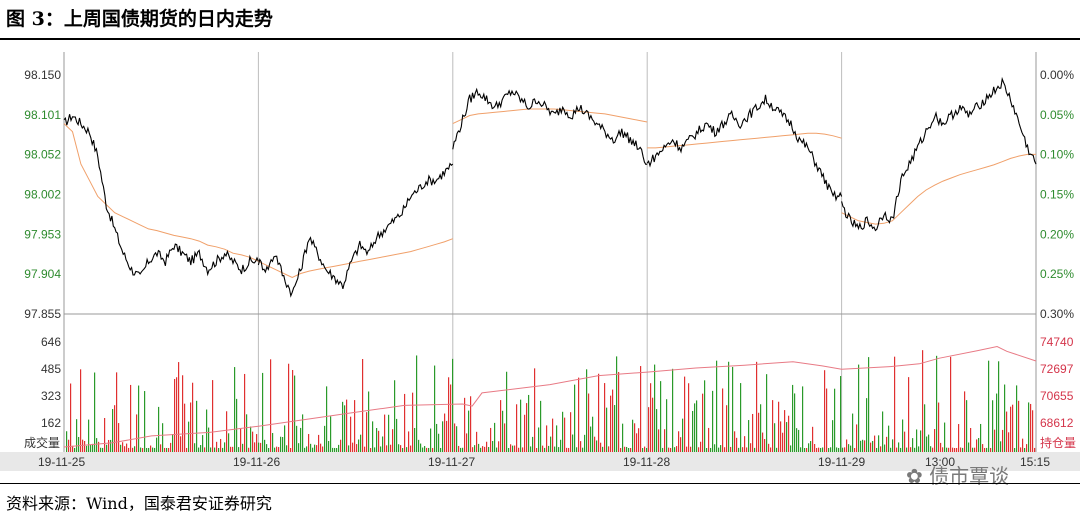 The width and height of the screenshot is (1080, 521). I want to click on x-tick-label: 19-11-28, so click(646, 462).